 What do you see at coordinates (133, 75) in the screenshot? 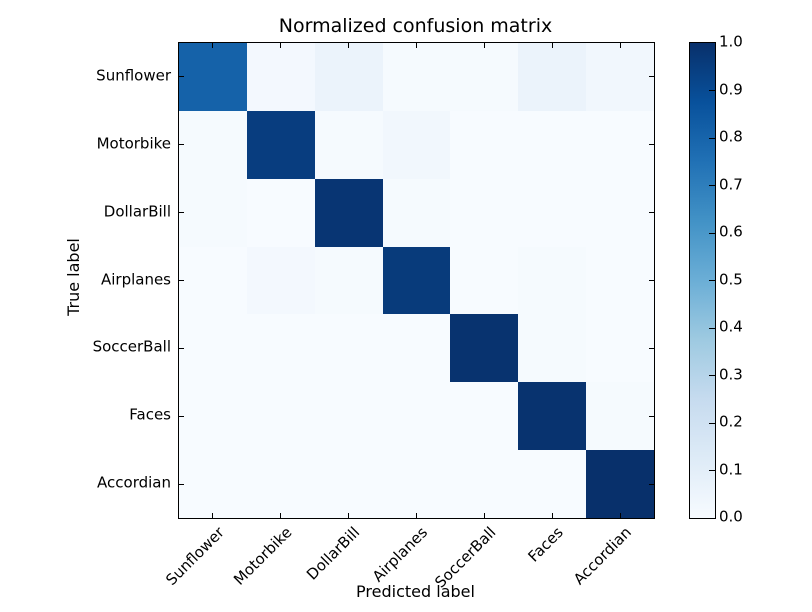
I see `y-tick-label: Sunflower` at bounding box center [133, 75].